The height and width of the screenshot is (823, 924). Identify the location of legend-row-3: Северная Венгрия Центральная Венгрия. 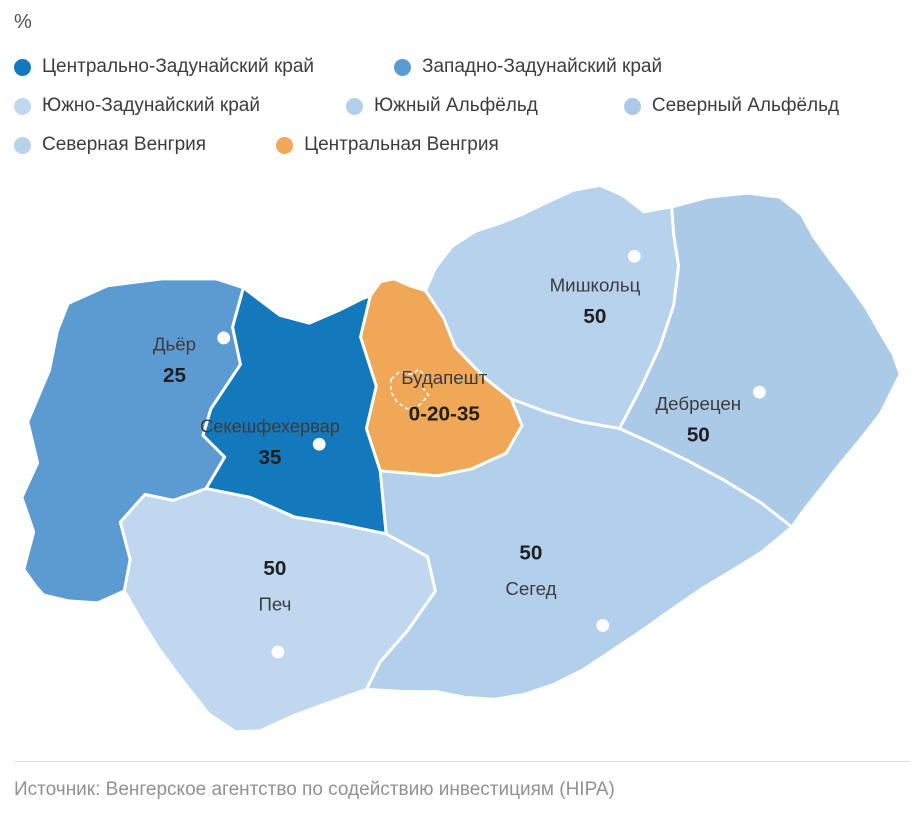
(462, 145).